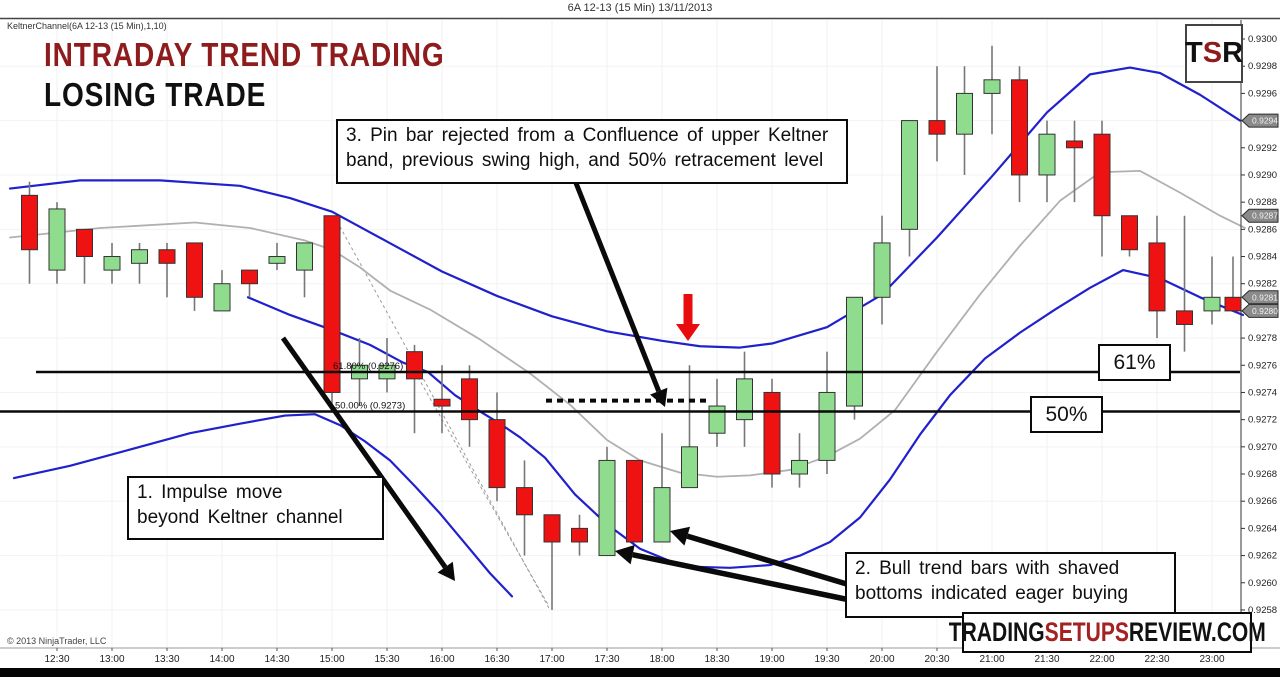 This screenshot has height=677, width=1280. Describe the element at coordinates (1265, 297) in the screenshot. I see `price-tag-value: 0.9281` at that location.